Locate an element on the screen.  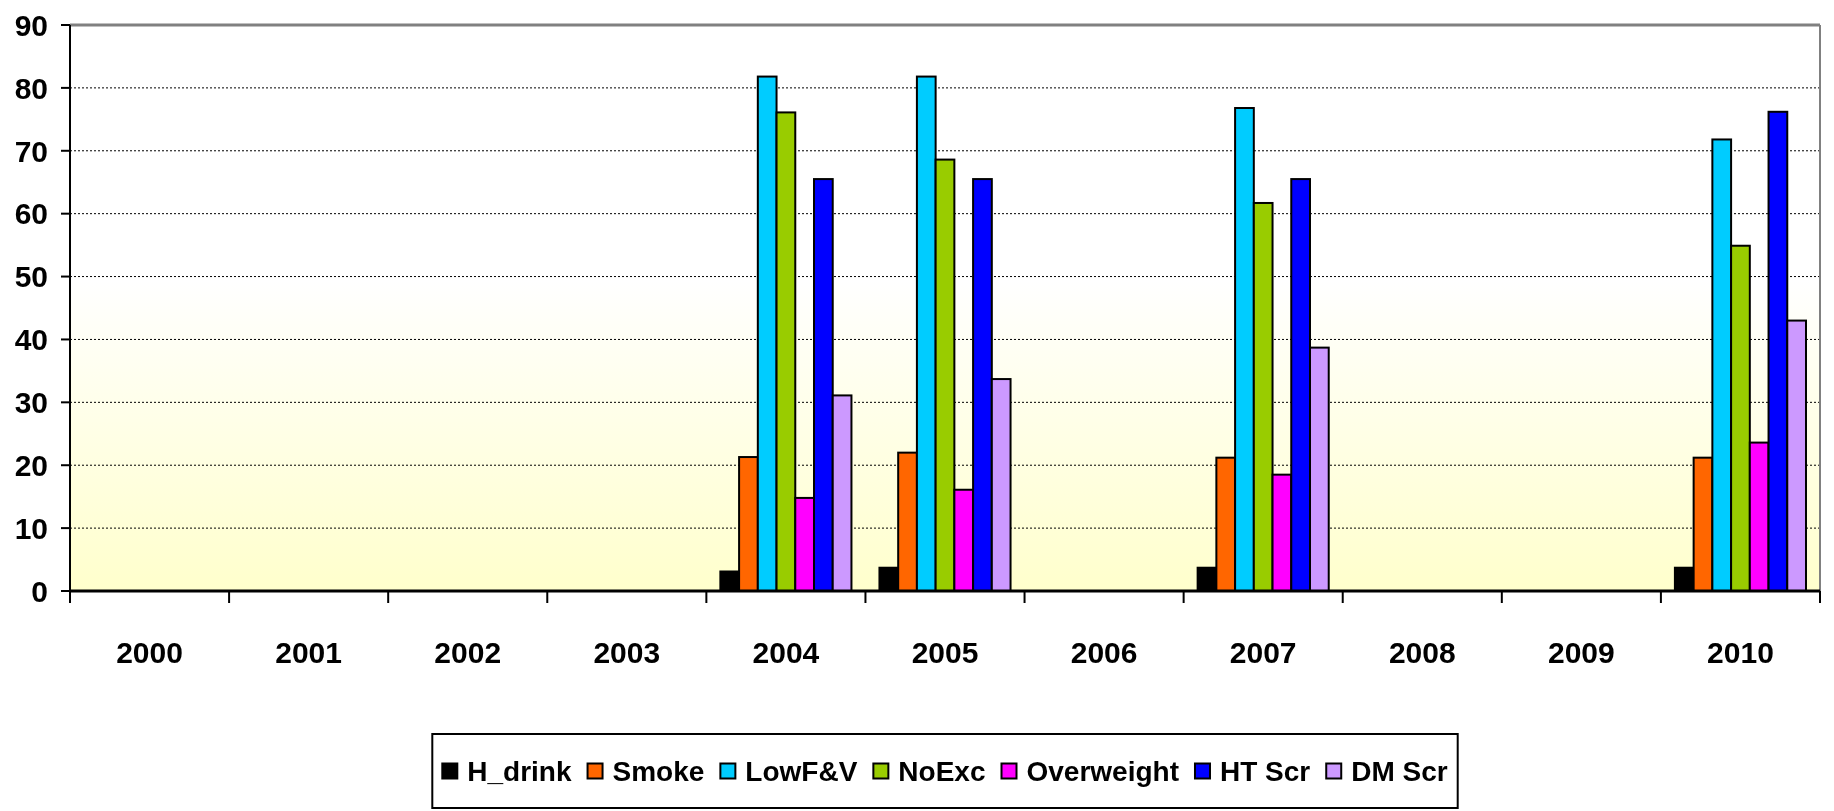
y-tick-label: 50 is located at coordinates (31, 277).